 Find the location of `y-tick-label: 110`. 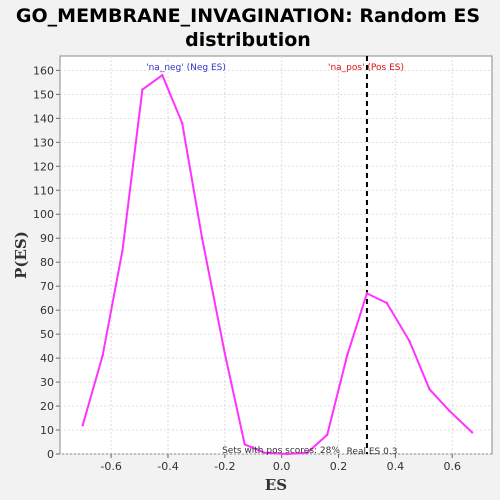

y-tick-label: 110 is located at coordinates (43, 190).